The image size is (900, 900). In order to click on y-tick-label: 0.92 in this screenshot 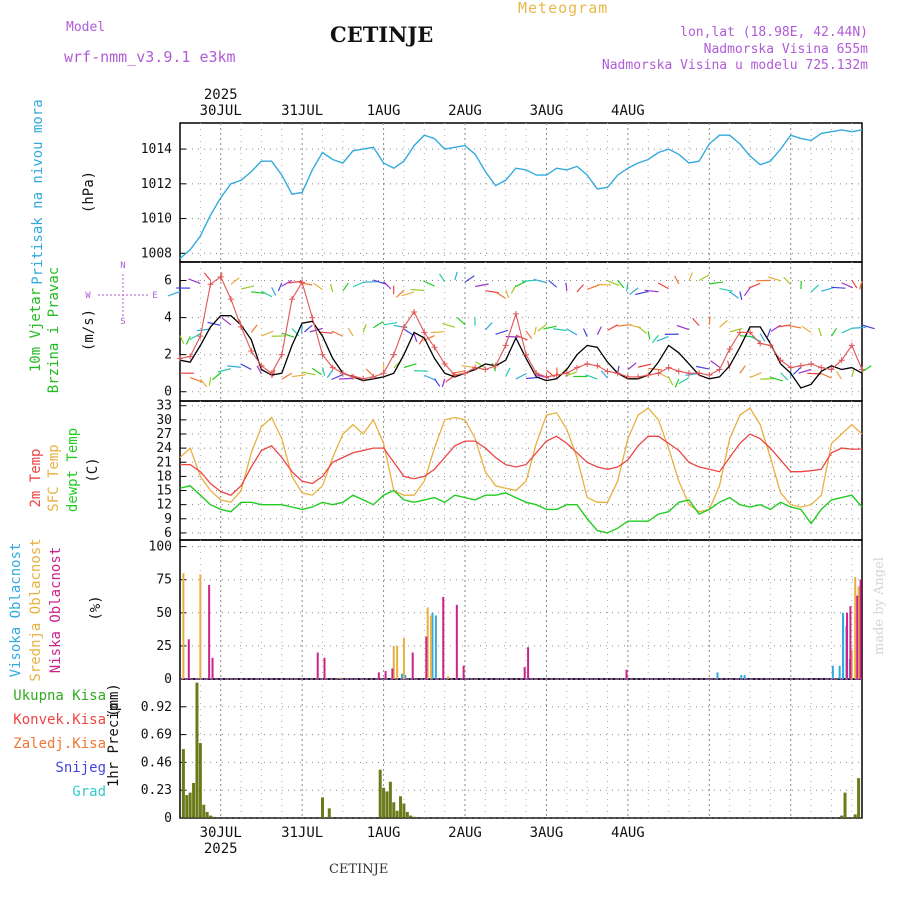, I will do `click(156, 707)`.